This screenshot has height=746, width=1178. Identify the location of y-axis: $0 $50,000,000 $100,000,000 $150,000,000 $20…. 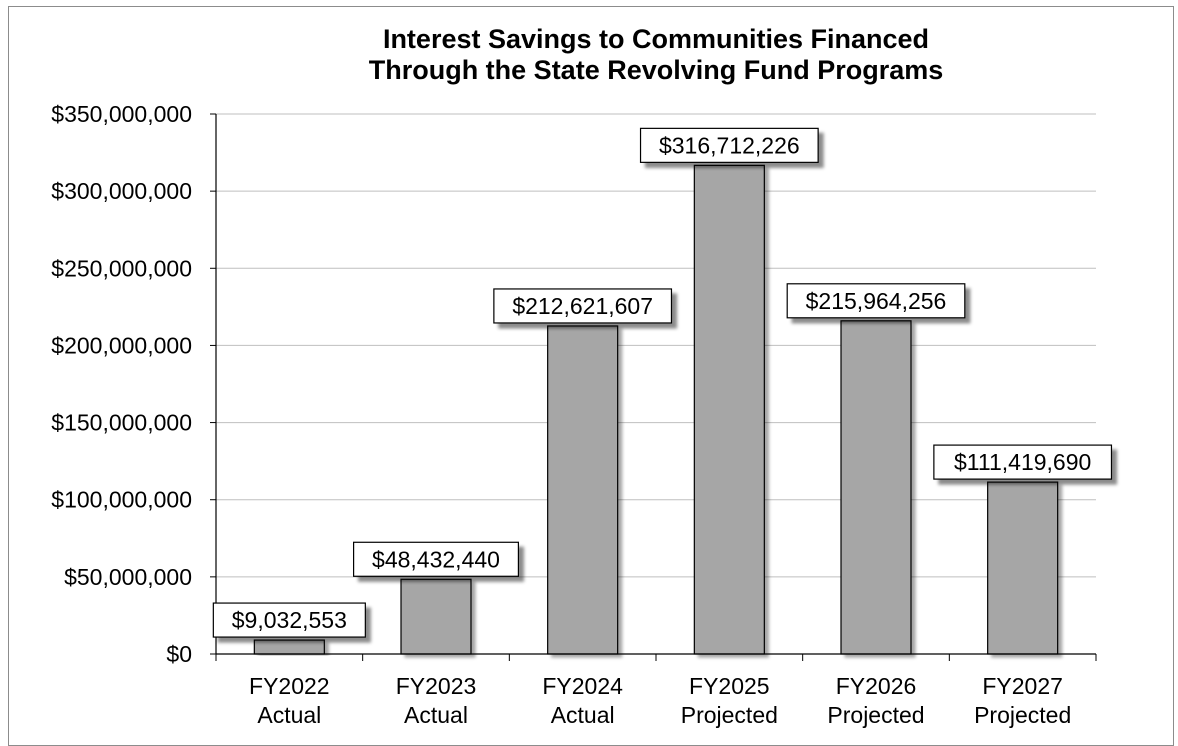
(134, 384).